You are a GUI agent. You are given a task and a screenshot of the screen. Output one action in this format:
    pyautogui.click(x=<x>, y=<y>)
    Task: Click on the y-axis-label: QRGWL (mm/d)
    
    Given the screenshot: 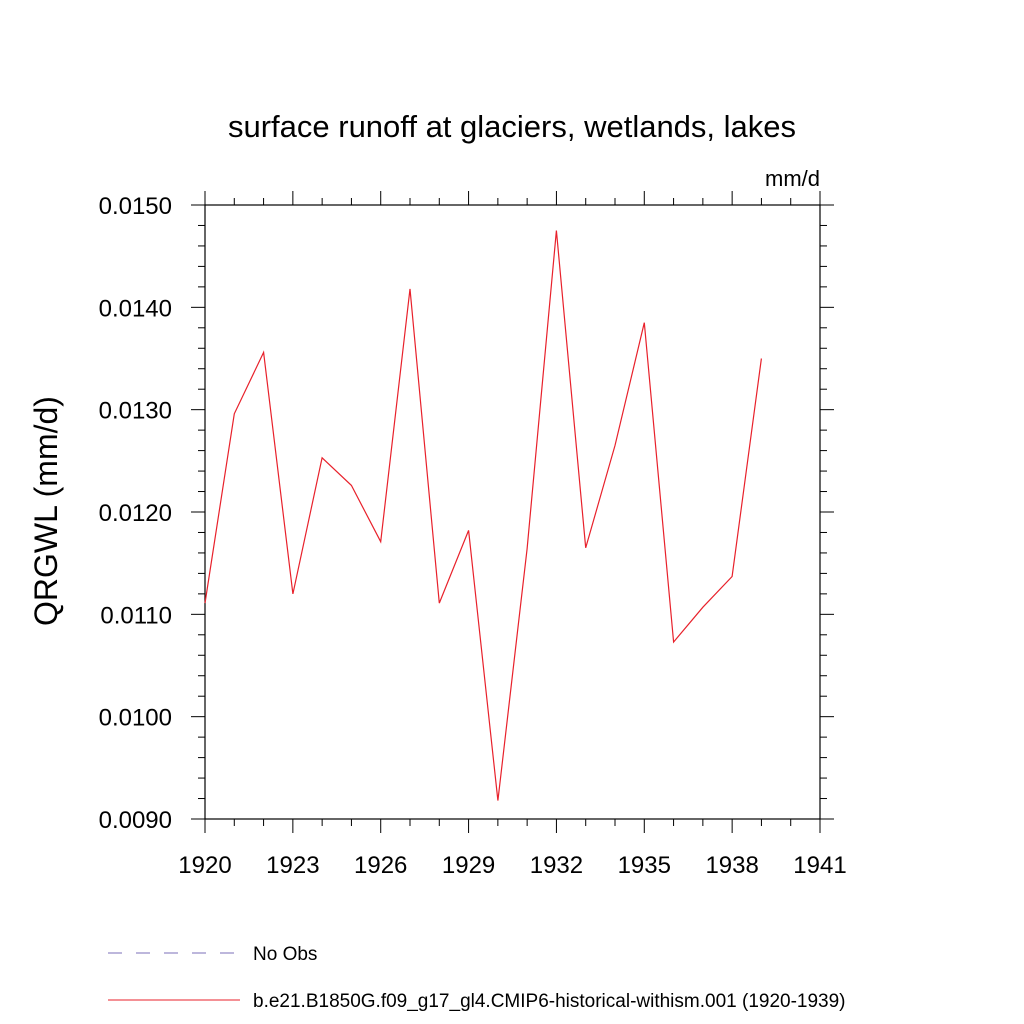 What is the action you would take?
    pyautogui.click(x=46, y=511)
    